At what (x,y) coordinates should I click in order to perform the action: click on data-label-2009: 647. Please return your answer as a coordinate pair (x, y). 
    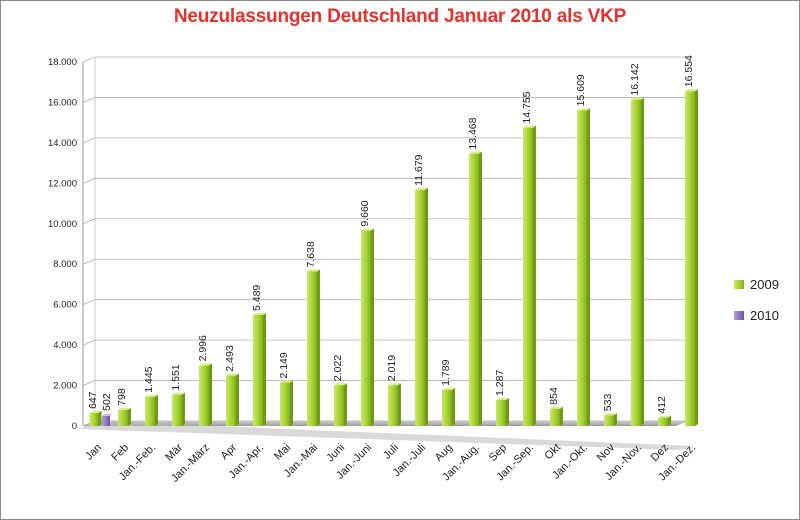
    Looking at the image, I should click on (93, 400).